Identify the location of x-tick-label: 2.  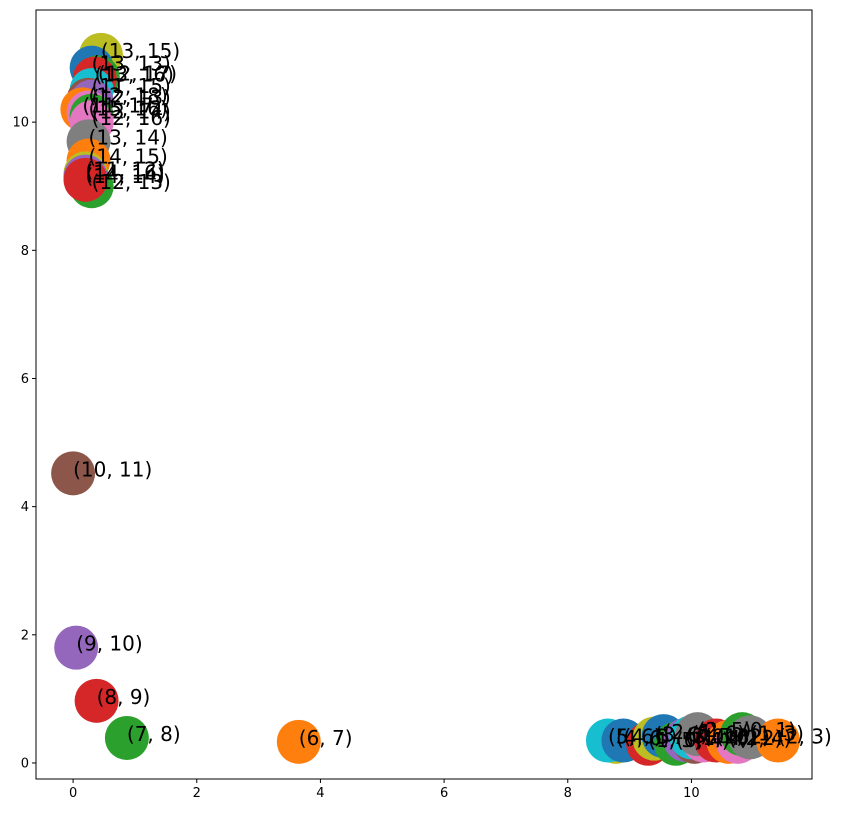
(197, 793).